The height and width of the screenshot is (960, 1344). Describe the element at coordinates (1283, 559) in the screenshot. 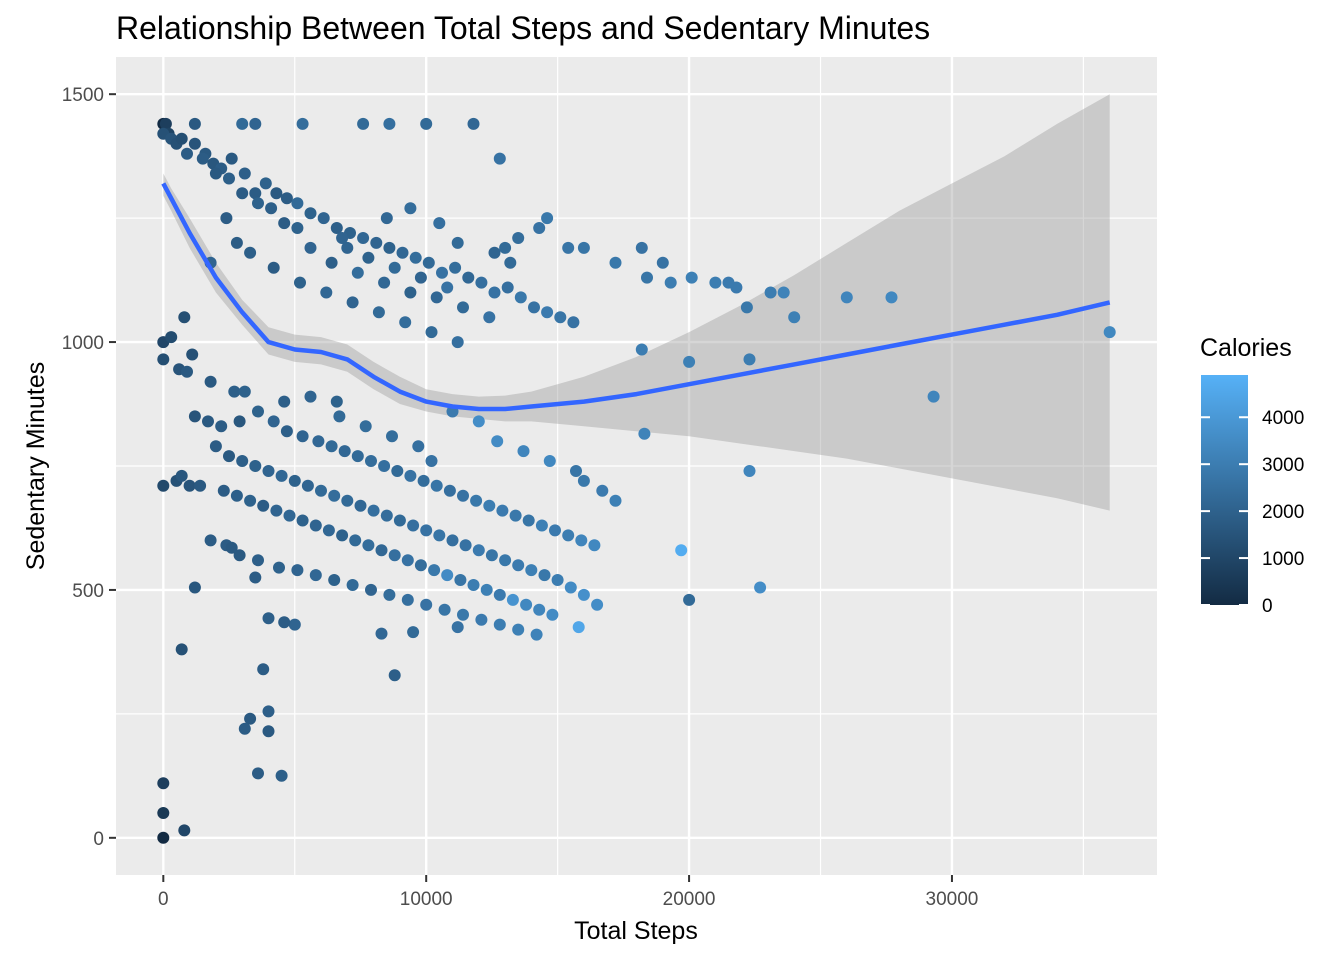

I see `legend-tick-label: 1000` at that location.